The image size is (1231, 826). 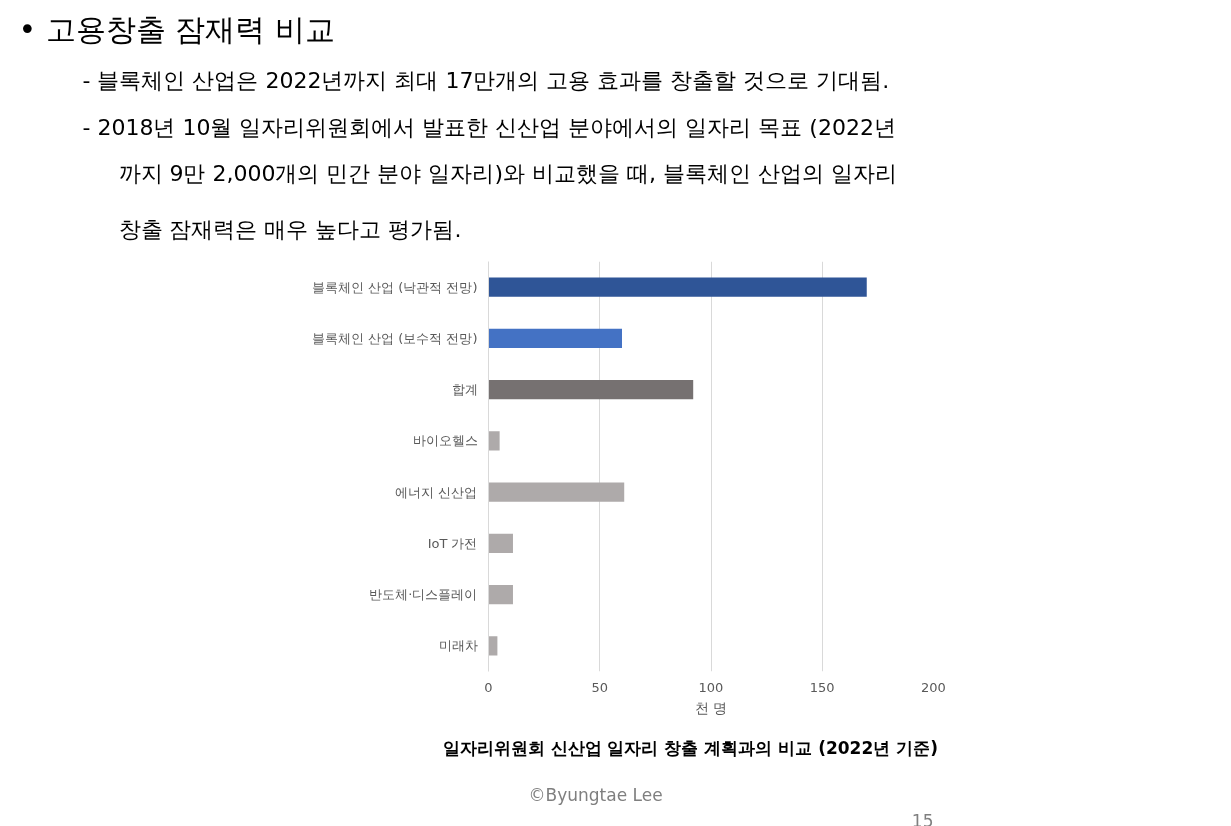 I want to click on y-tick-label: 합계, so click(x=464, y=390).